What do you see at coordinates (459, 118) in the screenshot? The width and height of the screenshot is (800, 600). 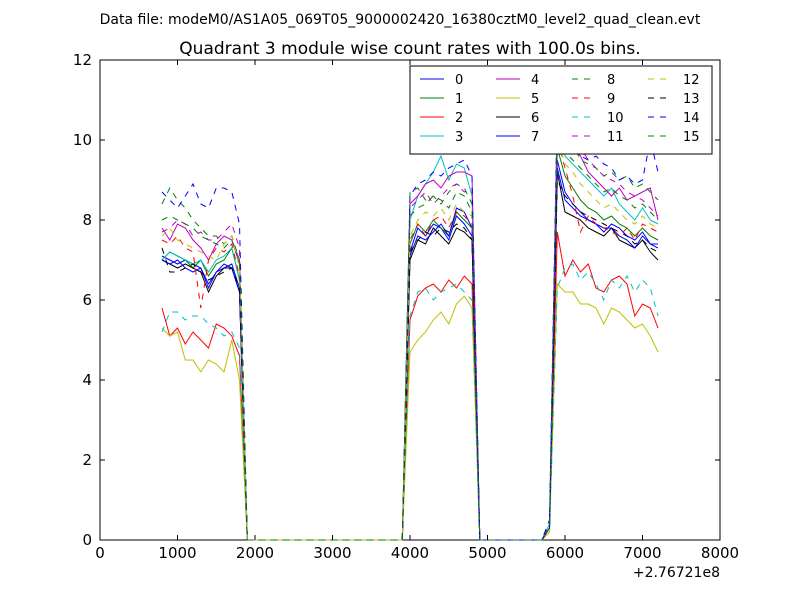 I see `legend-label-2: 2` at bounding box center [459, 118].